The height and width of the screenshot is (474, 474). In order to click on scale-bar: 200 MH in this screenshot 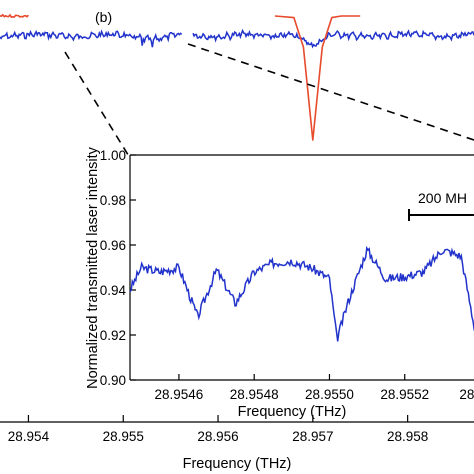, I will do `click(441, 205)`.